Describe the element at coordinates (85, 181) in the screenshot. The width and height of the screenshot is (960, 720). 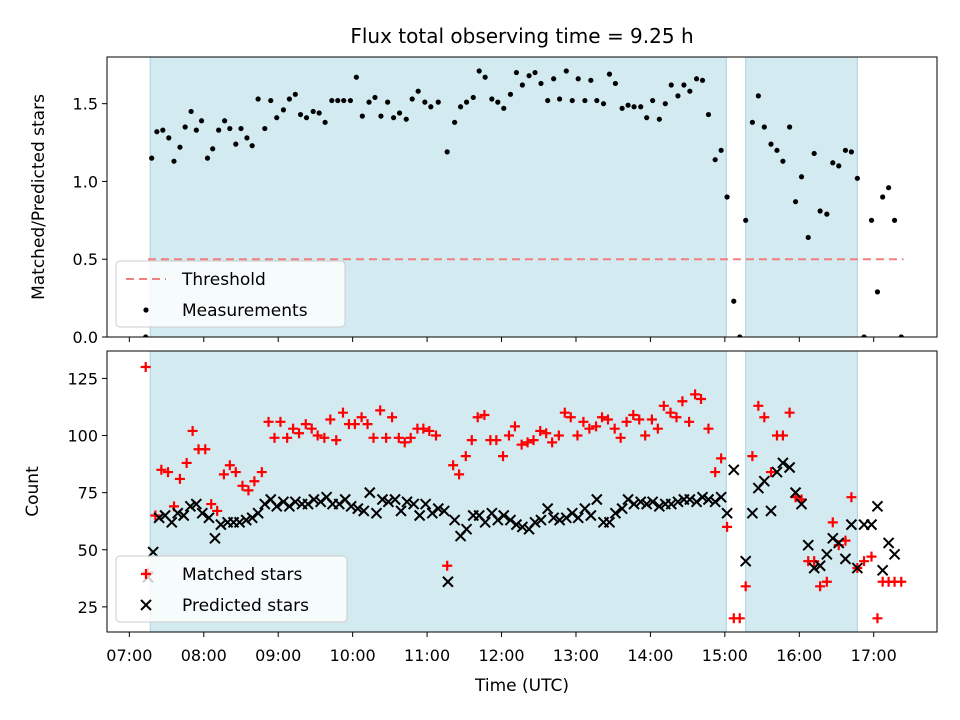
I see `y-tick-label-2: 1.0` at that location.